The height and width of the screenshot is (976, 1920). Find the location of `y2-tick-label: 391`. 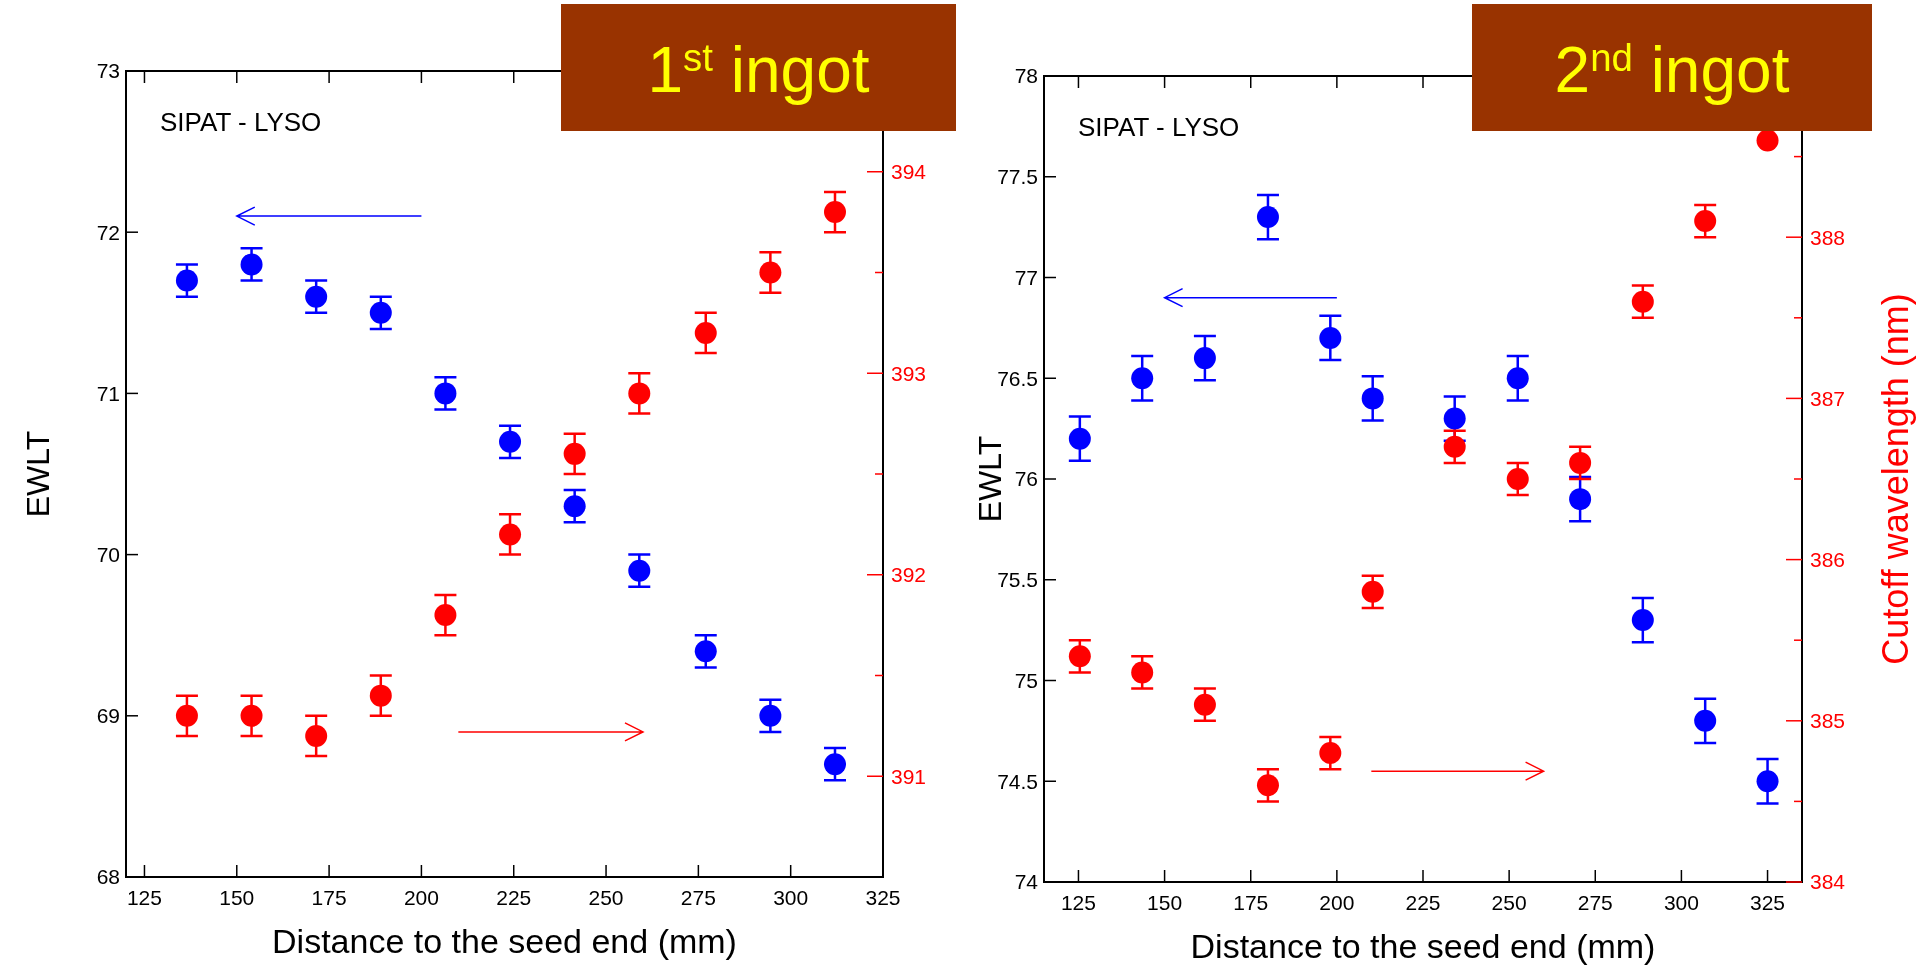

y2-tick-label: 391 is located at coordinates (909, 776).